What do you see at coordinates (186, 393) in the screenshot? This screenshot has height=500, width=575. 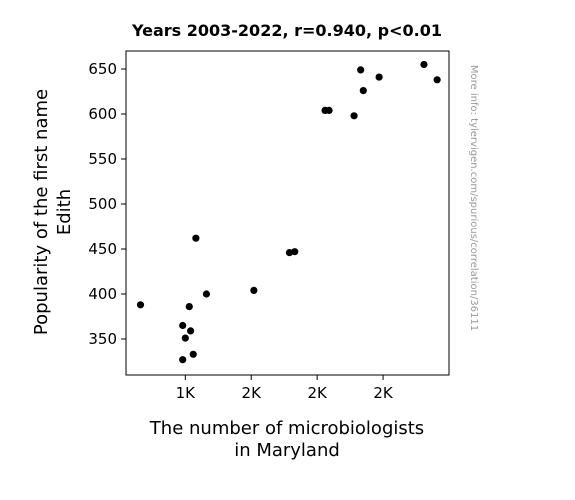 I see `x-tick-label: 1K` at bounding box center [186, 393].